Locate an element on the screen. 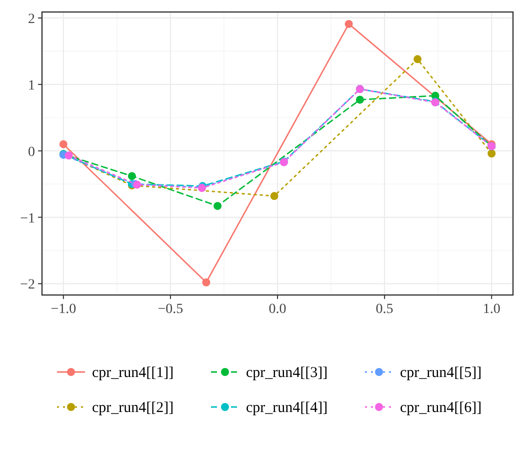 The image size is (525, 450). legend-label: cpr_run4[[1]] is located at coordinates (133, 373).